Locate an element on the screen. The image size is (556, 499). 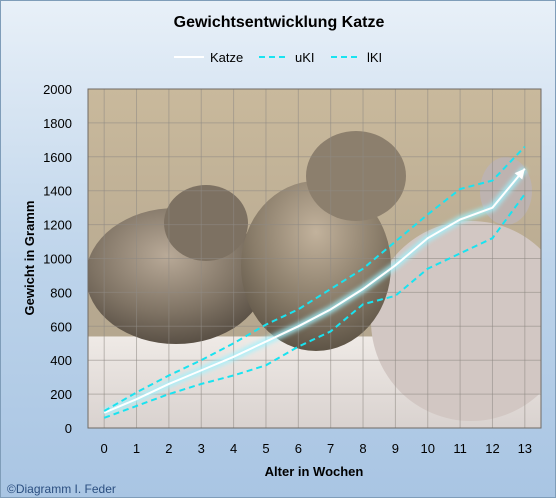
background-kitten-right is located at coordinates (316, 266).